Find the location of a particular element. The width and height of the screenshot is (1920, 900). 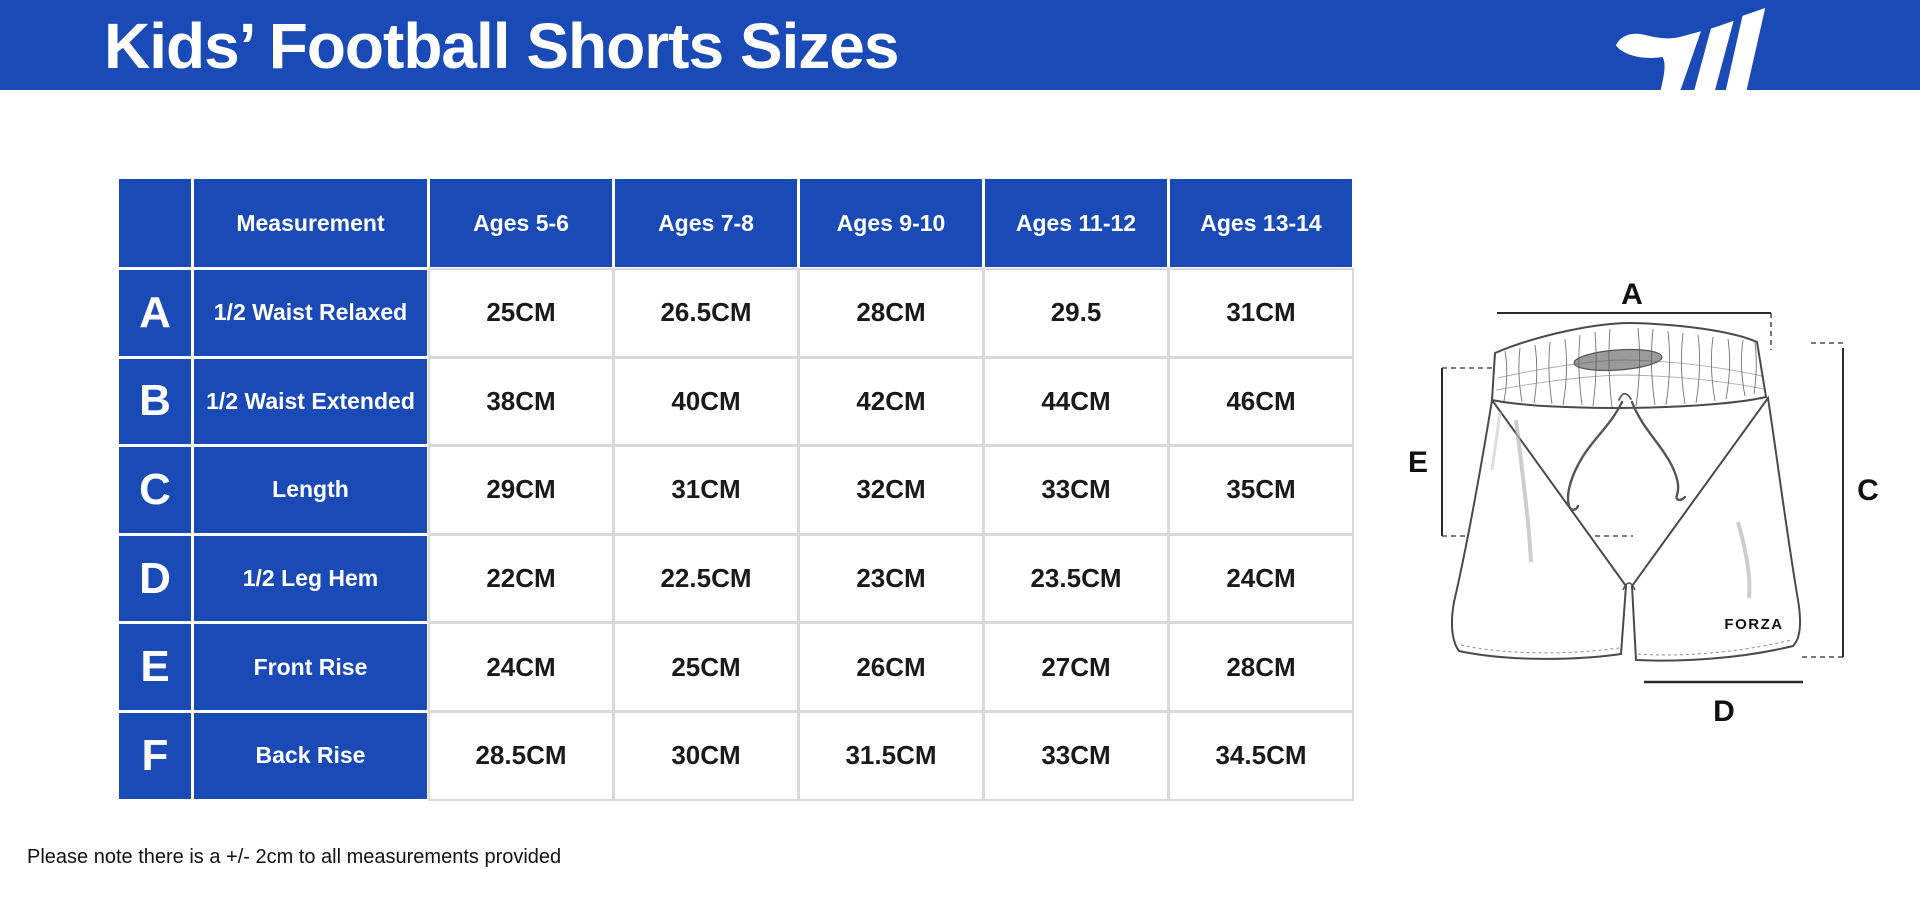

row-letter: F is located at coordinates (155, 755).